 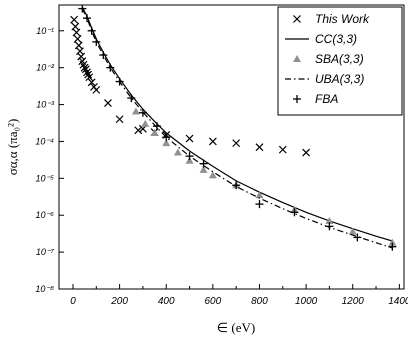 What do you see at coordinates (336, 39) in the screenshot?
I see `legend-label: CC(3,3)` at bounding box center [336, 39].